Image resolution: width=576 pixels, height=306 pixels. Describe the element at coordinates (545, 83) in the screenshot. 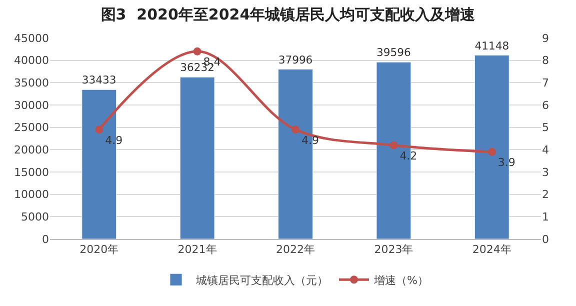

I see `y2-tick-label: 7` at that location.